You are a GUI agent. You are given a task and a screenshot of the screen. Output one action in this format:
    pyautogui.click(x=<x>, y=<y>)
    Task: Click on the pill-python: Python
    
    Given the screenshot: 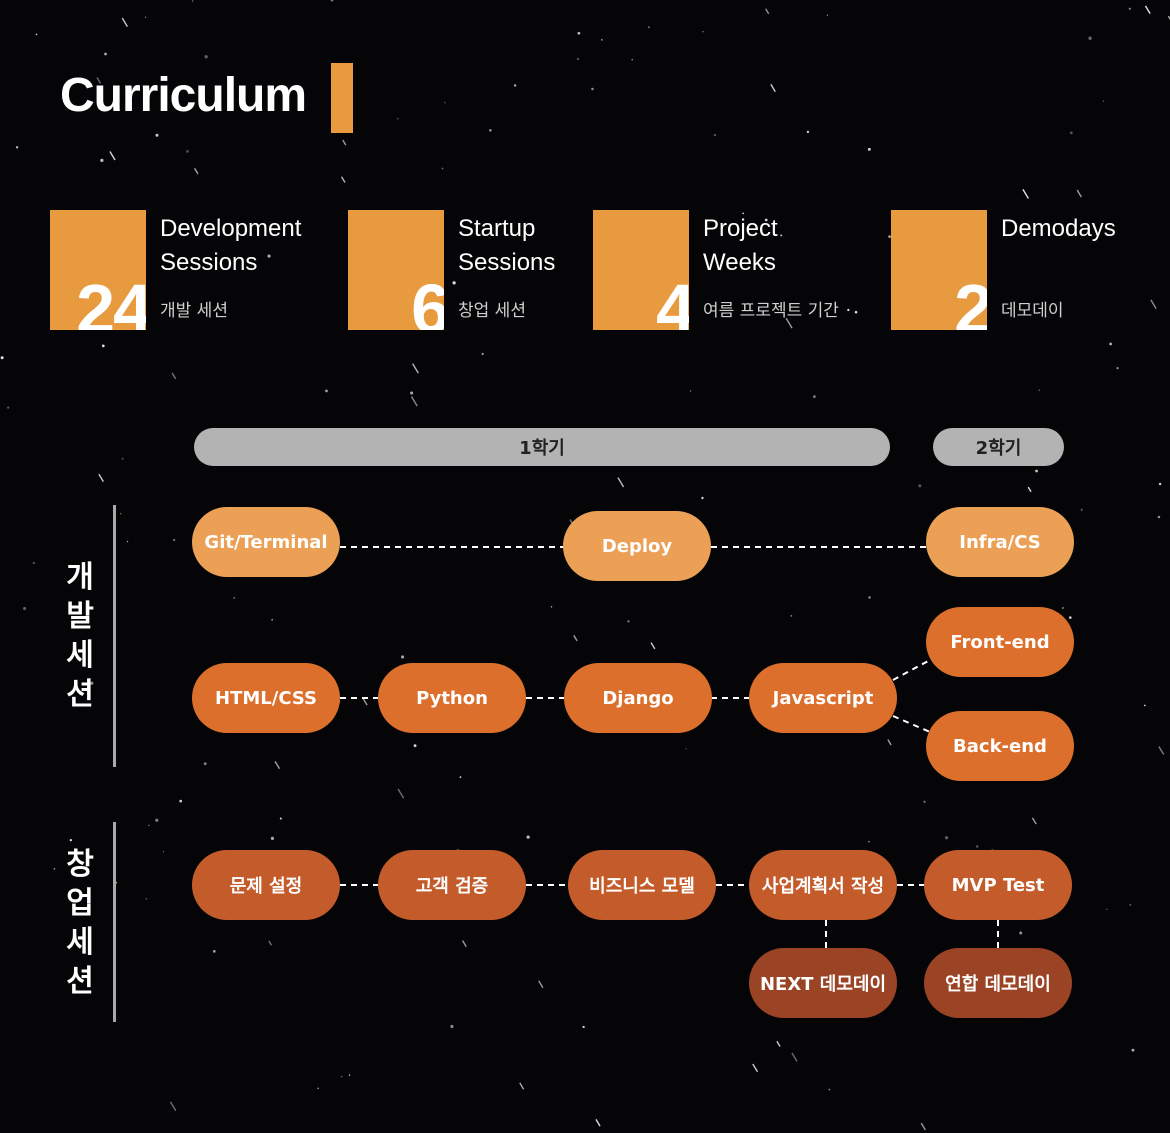 What is the action you would take?
    pyautogui.click(x=452, y=698)
    